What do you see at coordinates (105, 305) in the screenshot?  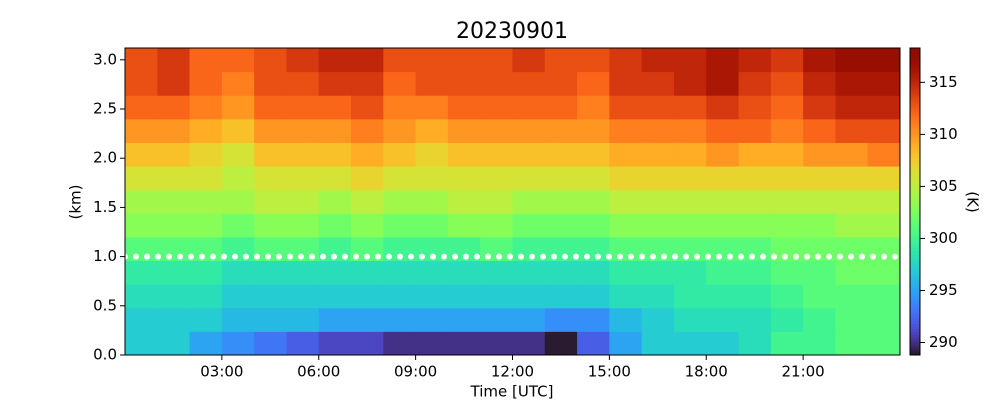 I see `y-tick-label: 0.5` at bounding box center [105, 305].